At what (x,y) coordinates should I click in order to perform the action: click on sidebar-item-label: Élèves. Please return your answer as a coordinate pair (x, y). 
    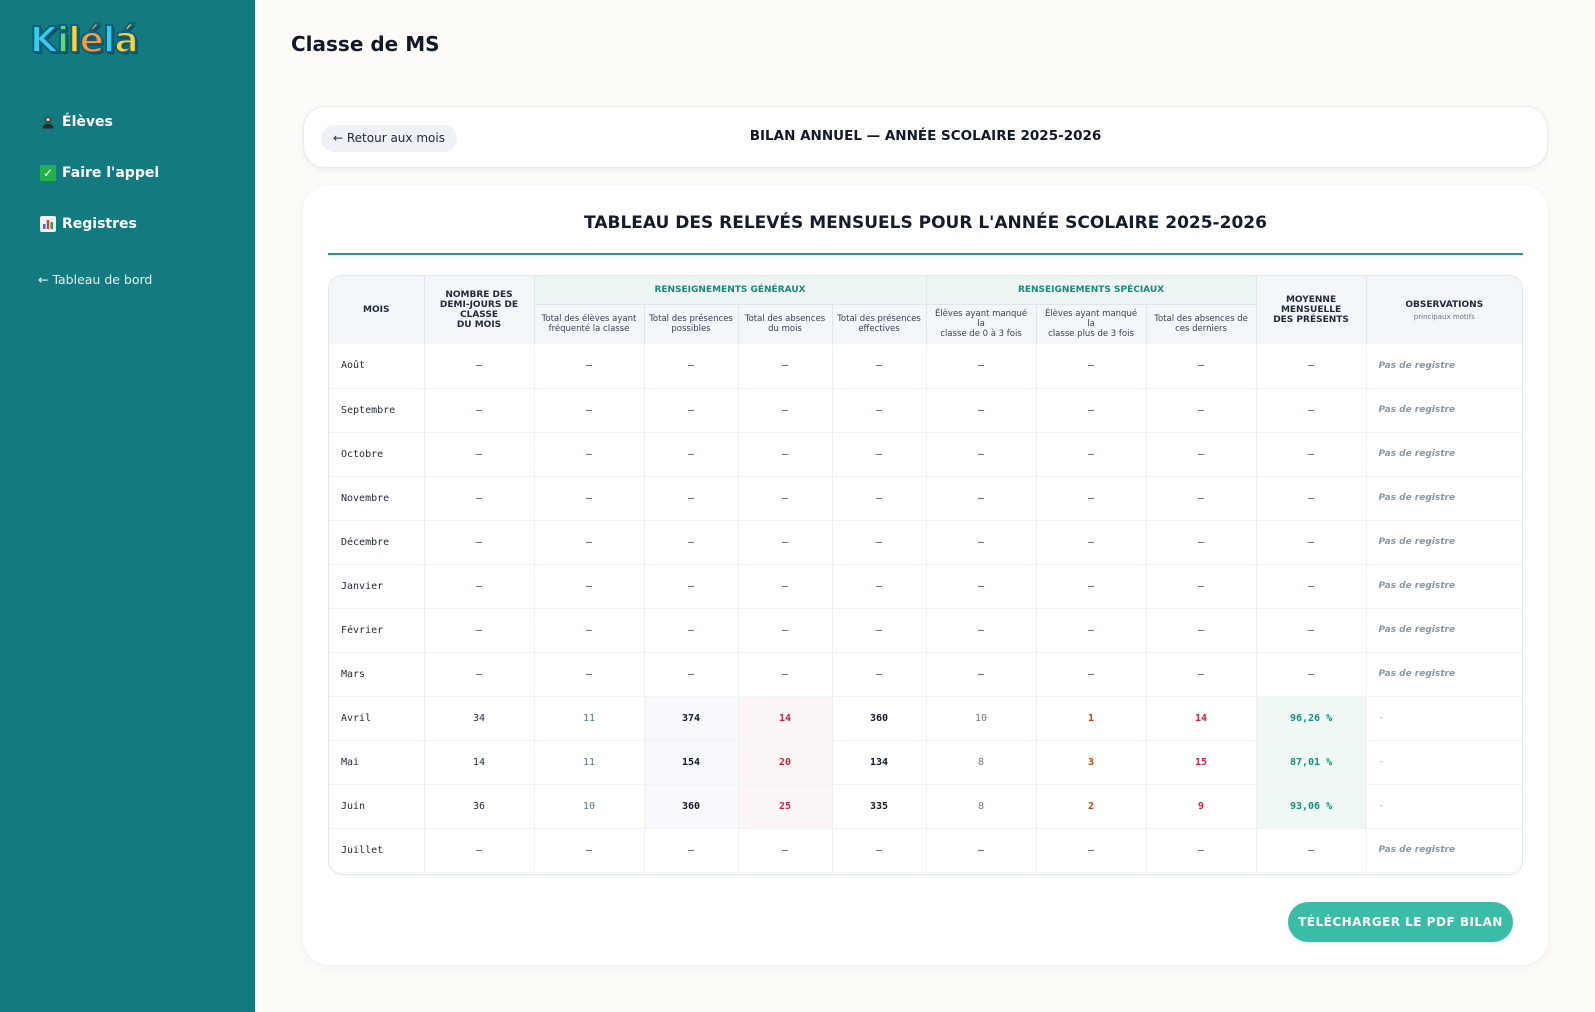
    Looking at the image, I should click on (87, 122).